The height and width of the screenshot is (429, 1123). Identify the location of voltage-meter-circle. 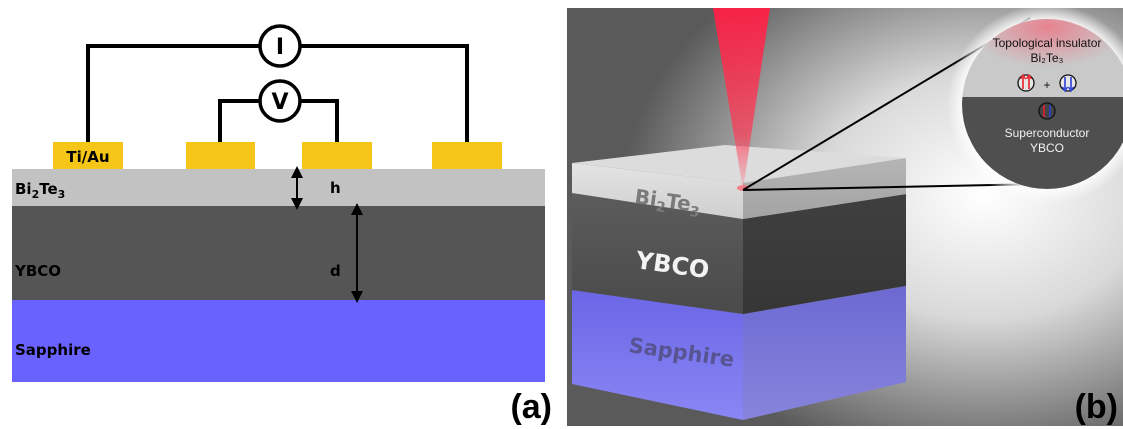
(280, 101).